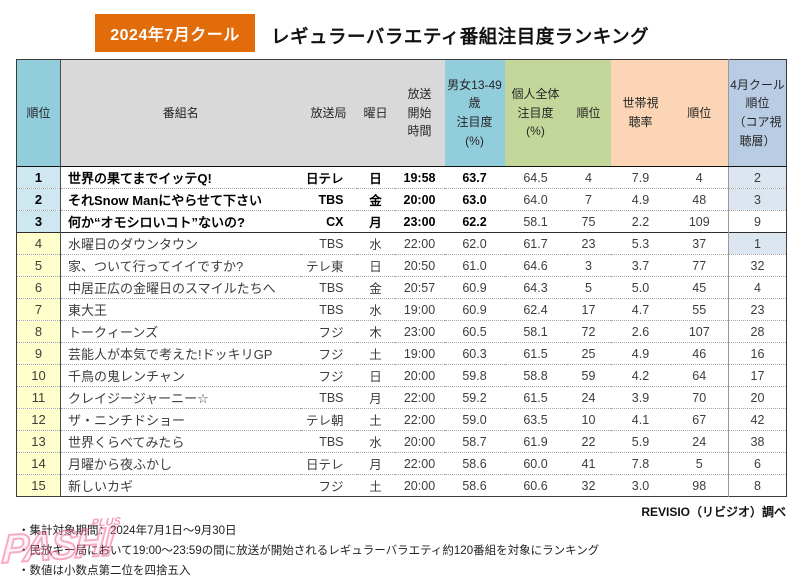  Describe the element at coordinates (640, 463) in the screenshot. I see `cell-household: 7.8` at that location.